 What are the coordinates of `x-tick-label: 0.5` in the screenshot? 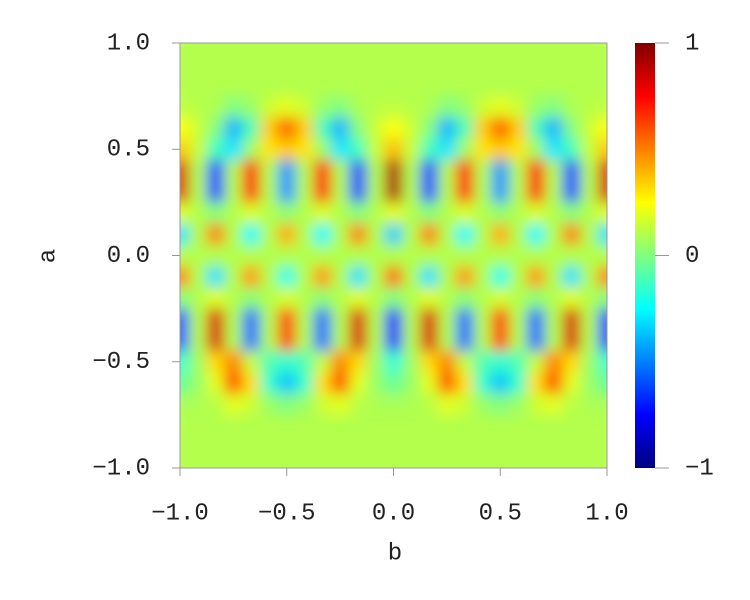 It's located at (500, 513).